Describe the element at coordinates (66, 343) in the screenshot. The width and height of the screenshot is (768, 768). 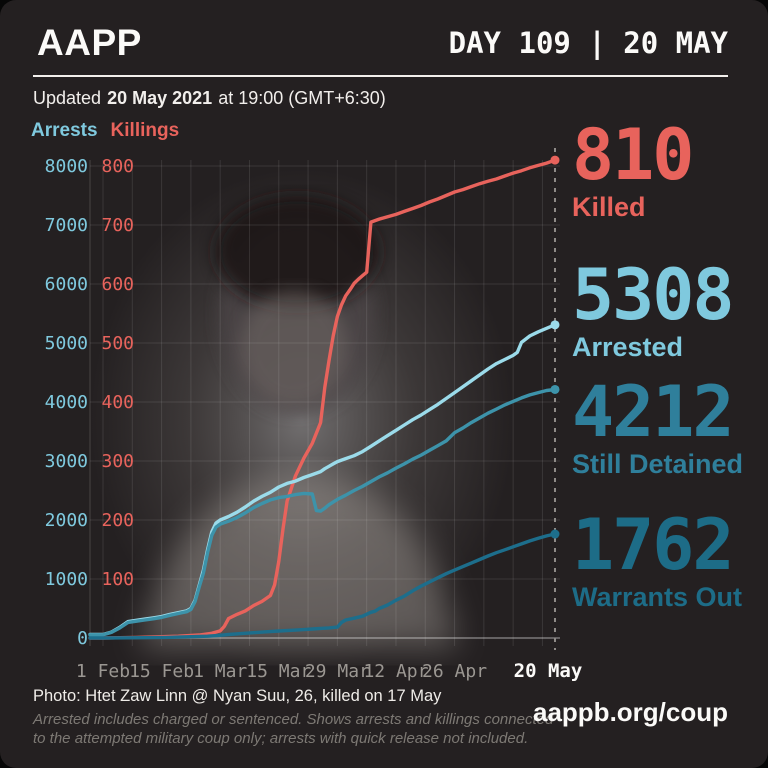
I see `y-tick-arrests-5000: 5000` at that location.